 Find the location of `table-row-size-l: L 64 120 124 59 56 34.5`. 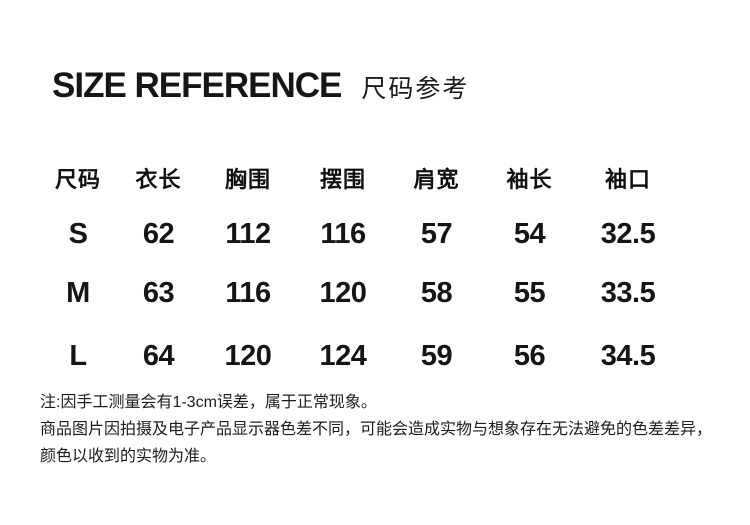

table-row-size-l: L 64 120 124 59 56 34.5 is located at coordinates (359, 356).